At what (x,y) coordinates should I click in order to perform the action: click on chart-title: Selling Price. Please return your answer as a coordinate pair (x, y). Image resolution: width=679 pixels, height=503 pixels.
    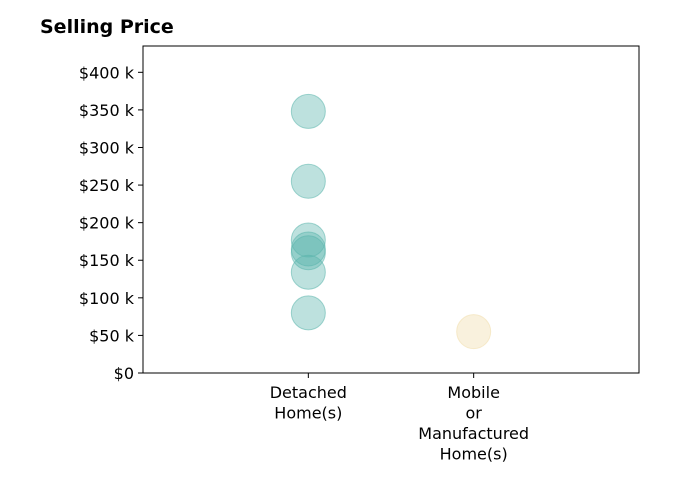
    Looking at the image, I should click on (107, 27).